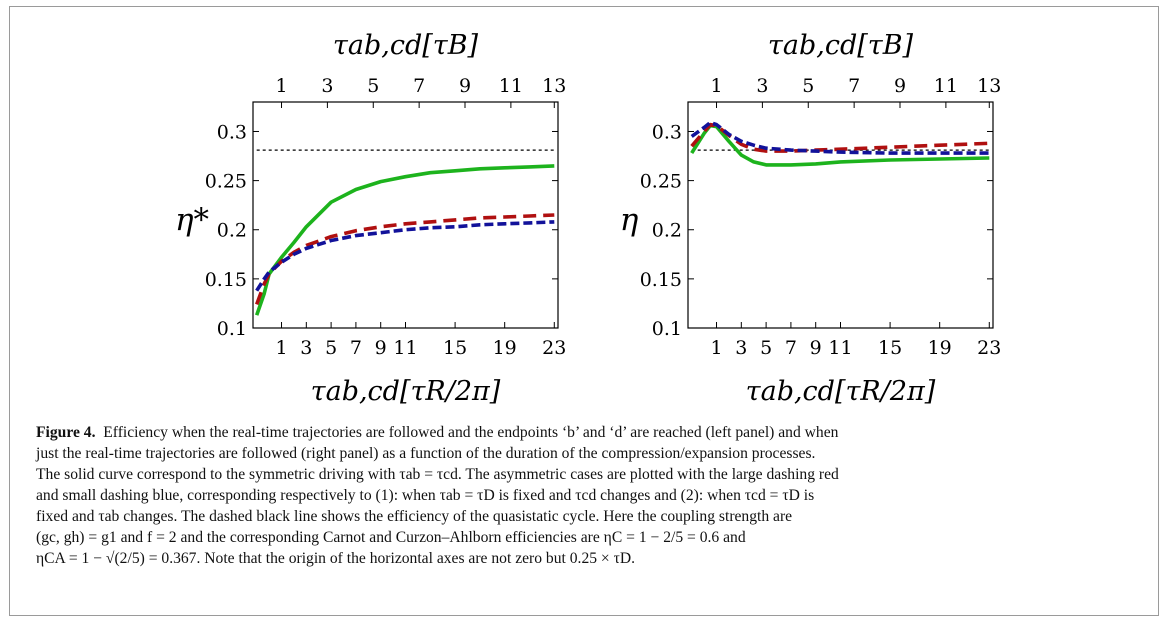 This screenshot has width=1174, height=626. Describe the element at coordinates (840, 215) in the screenshot. I see `plot-frame` at that location.